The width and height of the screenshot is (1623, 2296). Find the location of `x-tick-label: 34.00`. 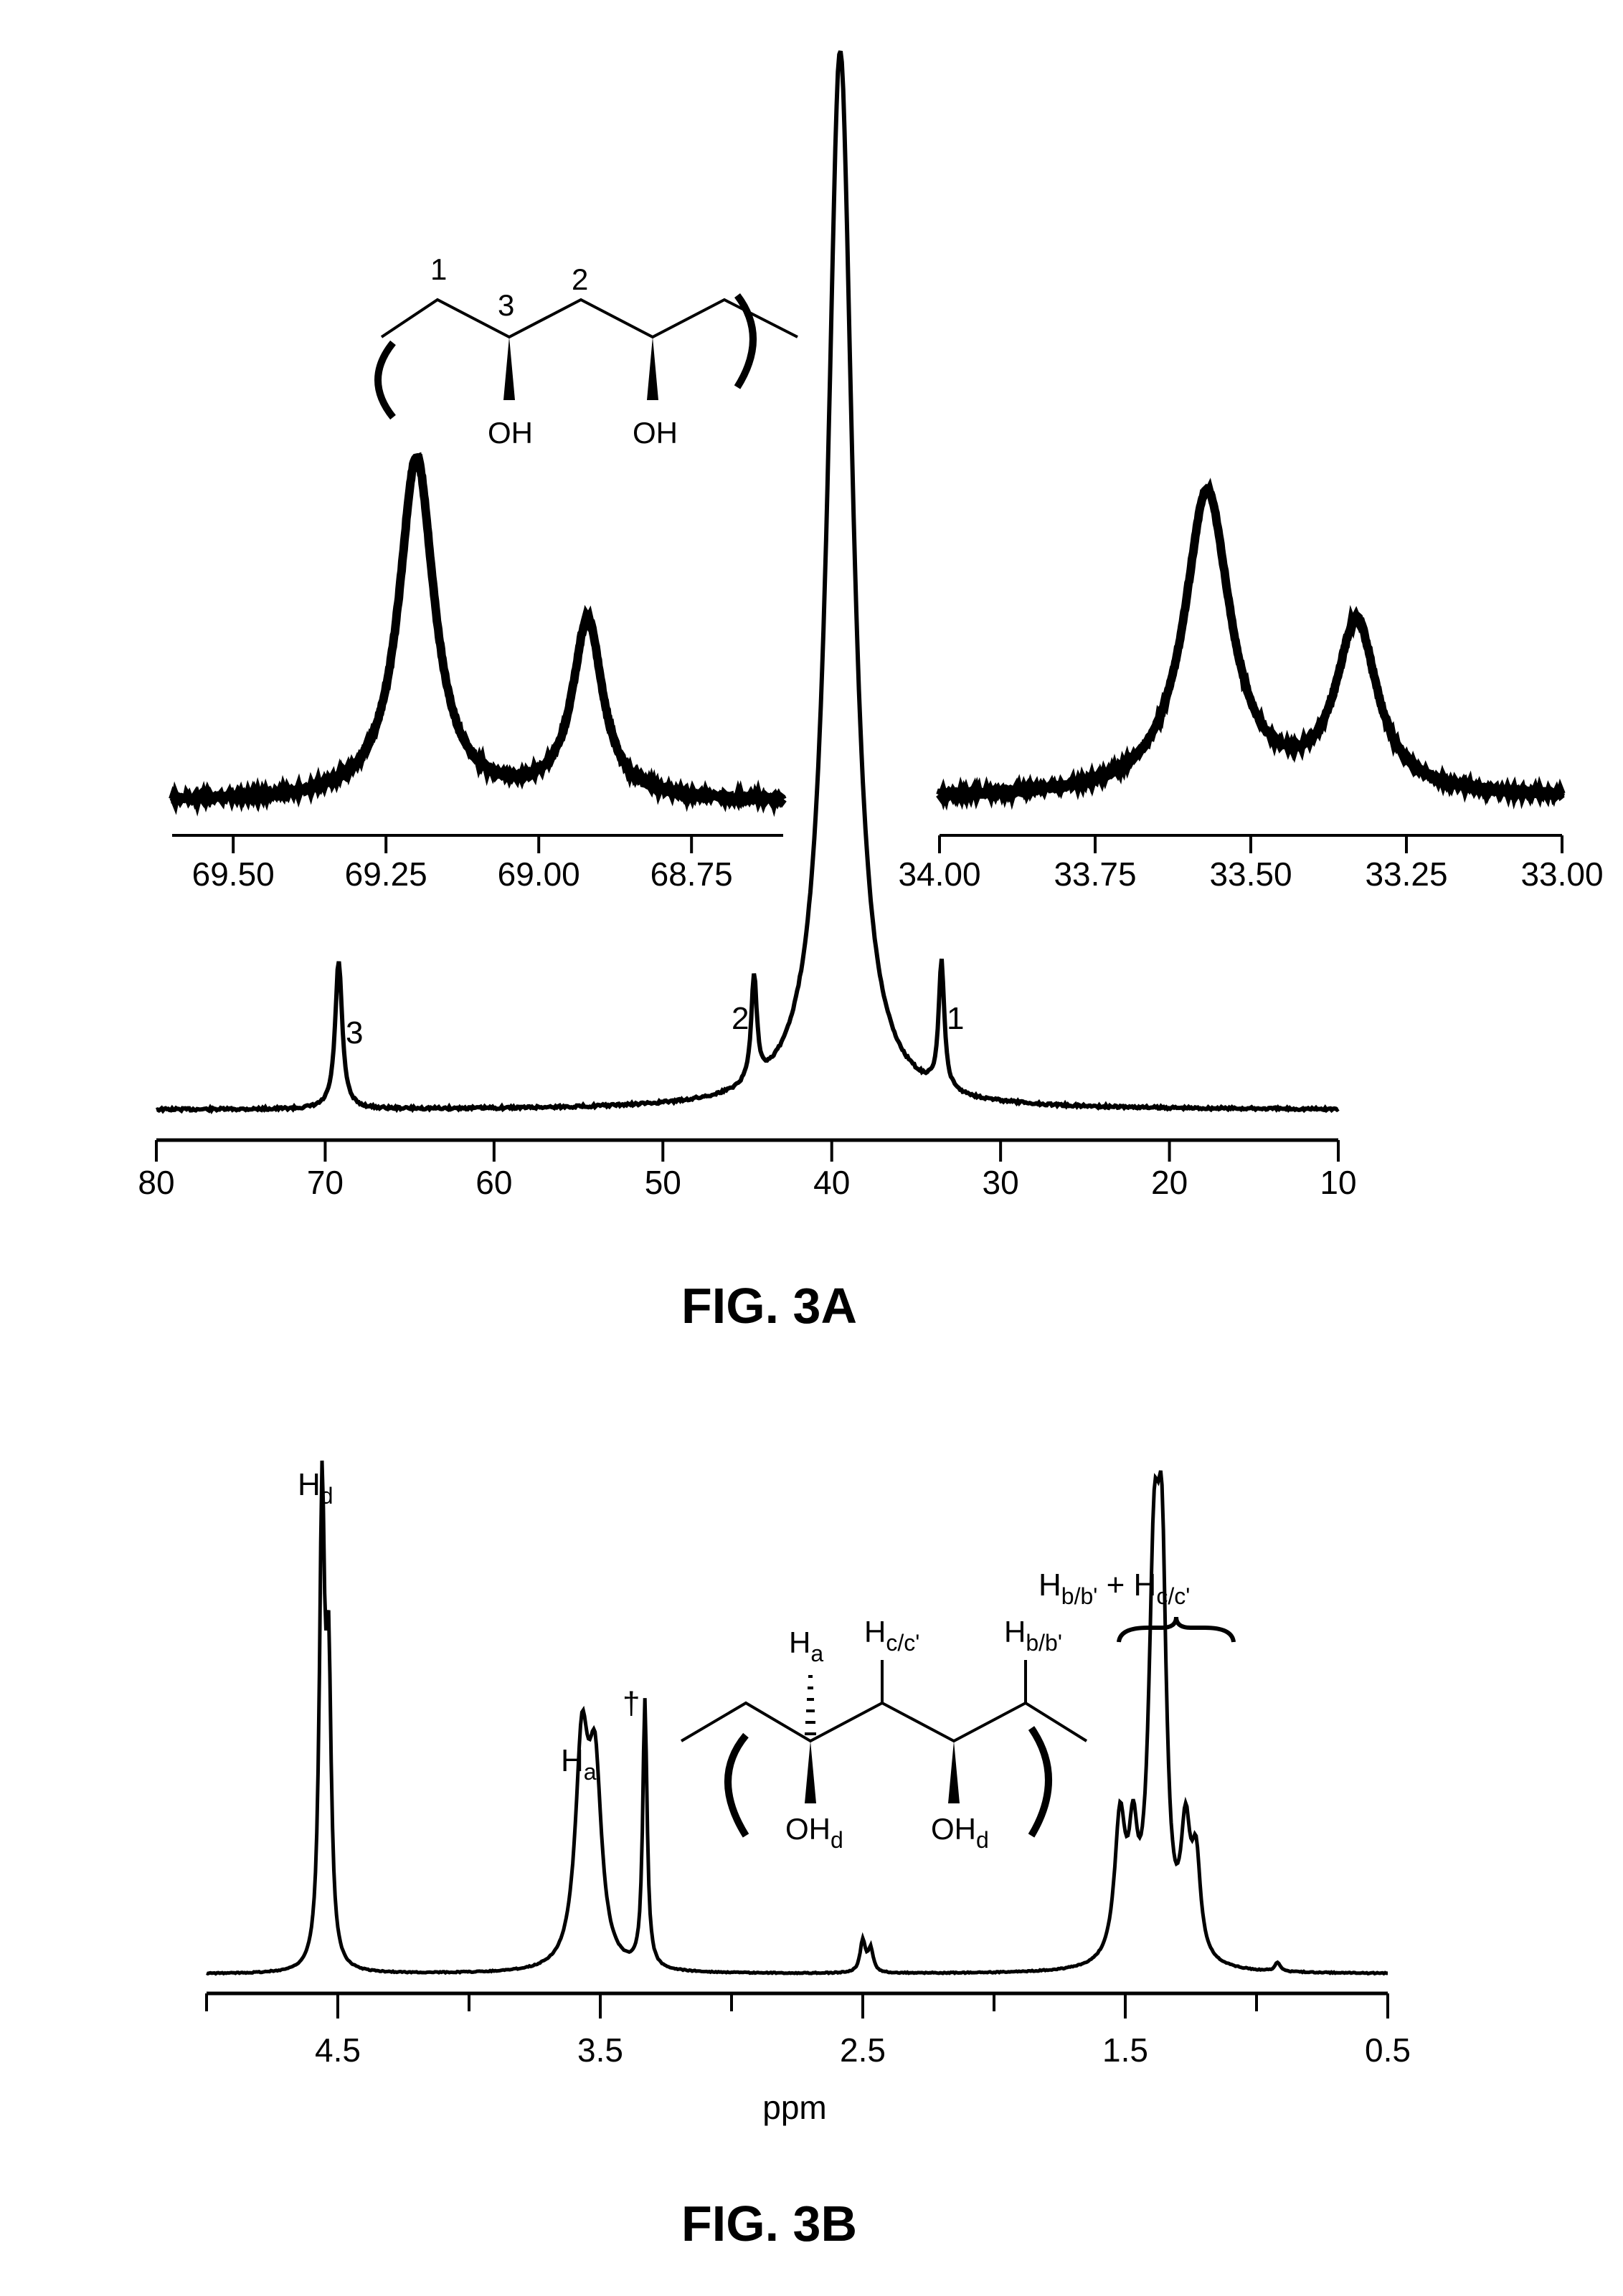

x-tick-label: 34.00 is located at coordinates (939, 874).